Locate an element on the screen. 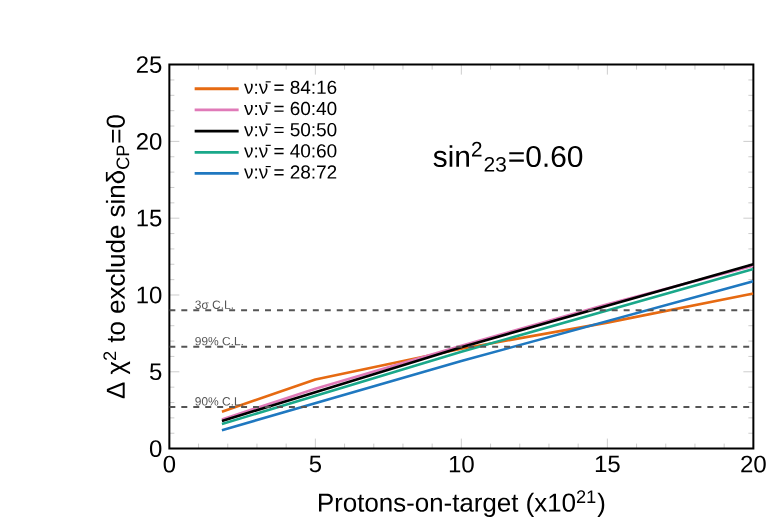 The width and height of the screenshot is (780, 530). x-tick-label: 15 is located at coordinates (607, 464).